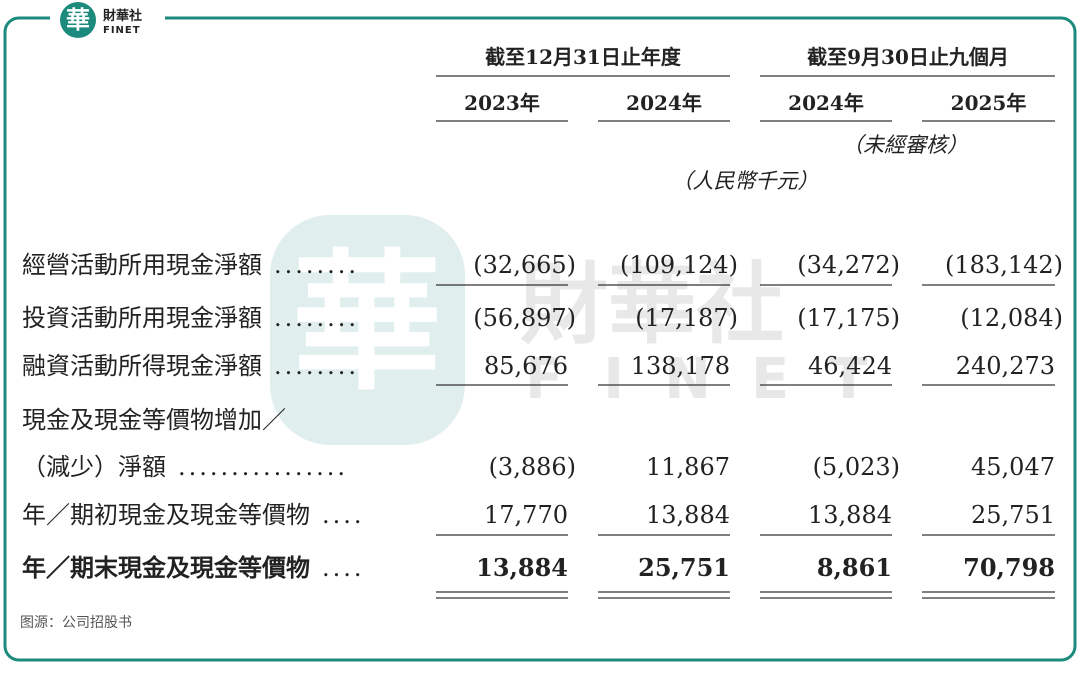 The width and height of the screenshot is (1080, 685). What do you see at coordinates (688, 467) in the screenshot?
I see `cell-value: 11,867` at bounding box center [688, 467].